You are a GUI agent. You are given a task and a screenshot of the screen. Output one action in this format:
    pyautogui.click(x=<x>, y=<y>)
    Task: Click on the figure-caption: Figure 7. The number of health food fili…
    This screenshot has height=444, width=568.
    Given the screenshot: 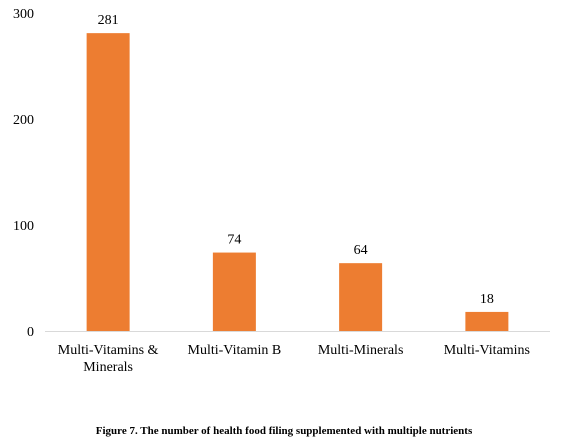 What is the action you would take?
    pyautogui.click(x=284, y=431)
    